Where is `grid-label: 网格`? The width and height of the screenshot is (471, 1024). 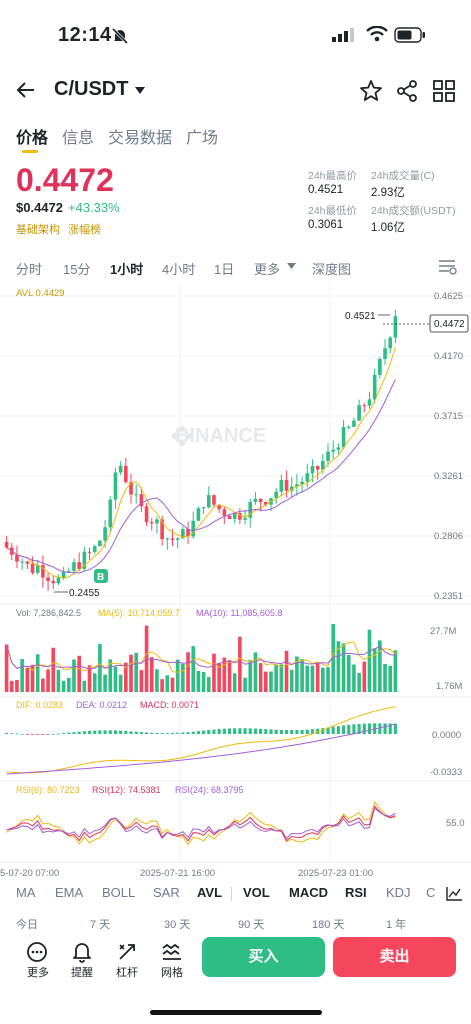 grid-label: 网格 is located at coordinates (172, 973).